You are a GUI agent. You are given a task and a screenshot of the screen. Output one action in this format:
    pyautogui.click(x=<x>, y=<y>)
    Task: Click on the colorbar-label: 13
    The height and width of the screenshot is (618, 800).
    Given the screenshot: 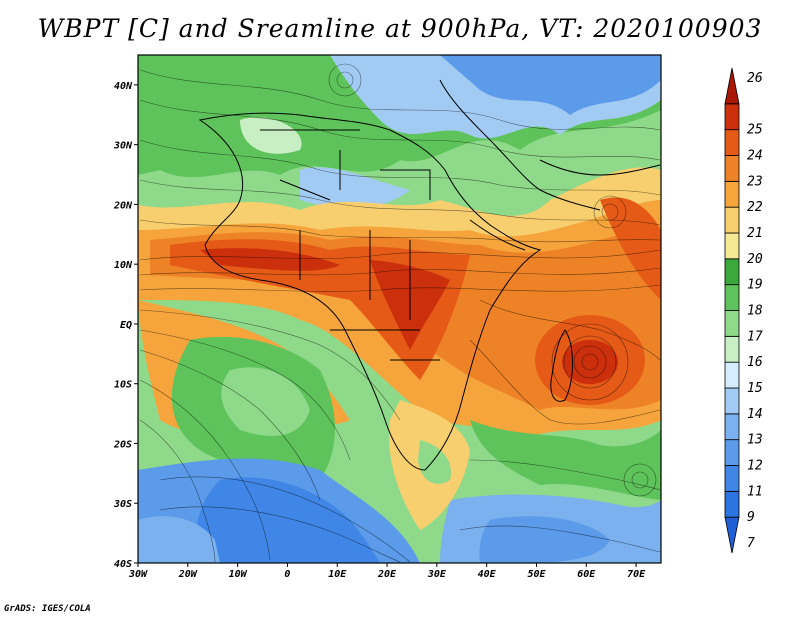 What is the action you would take?
    pyautogui.click(x=755, y=440)
    